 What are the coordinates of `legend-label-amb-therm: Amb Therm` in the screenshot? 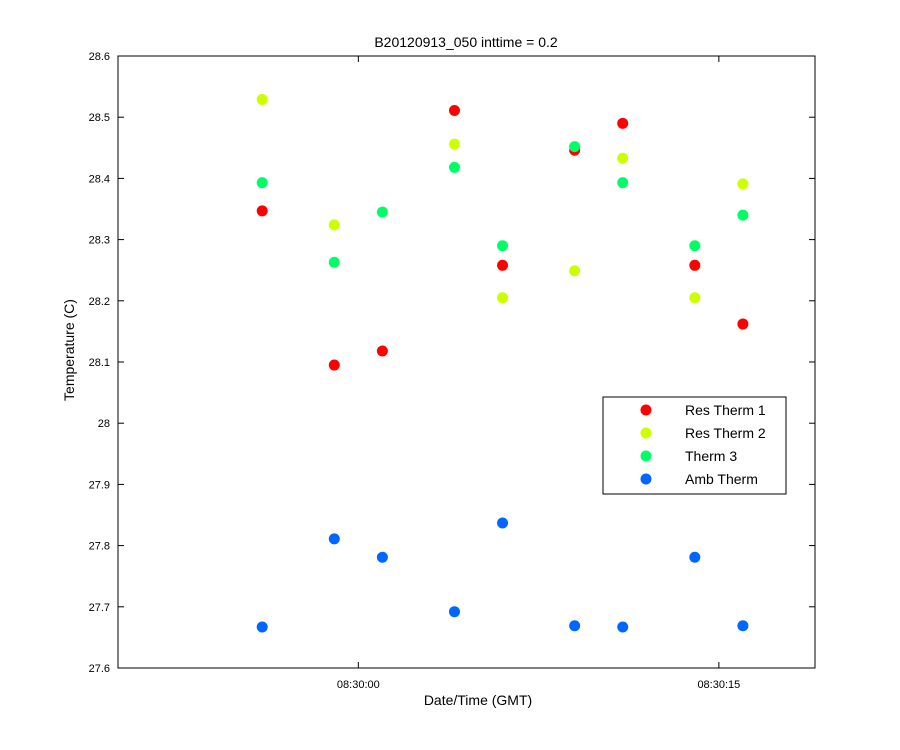 It's located at (721, 479).